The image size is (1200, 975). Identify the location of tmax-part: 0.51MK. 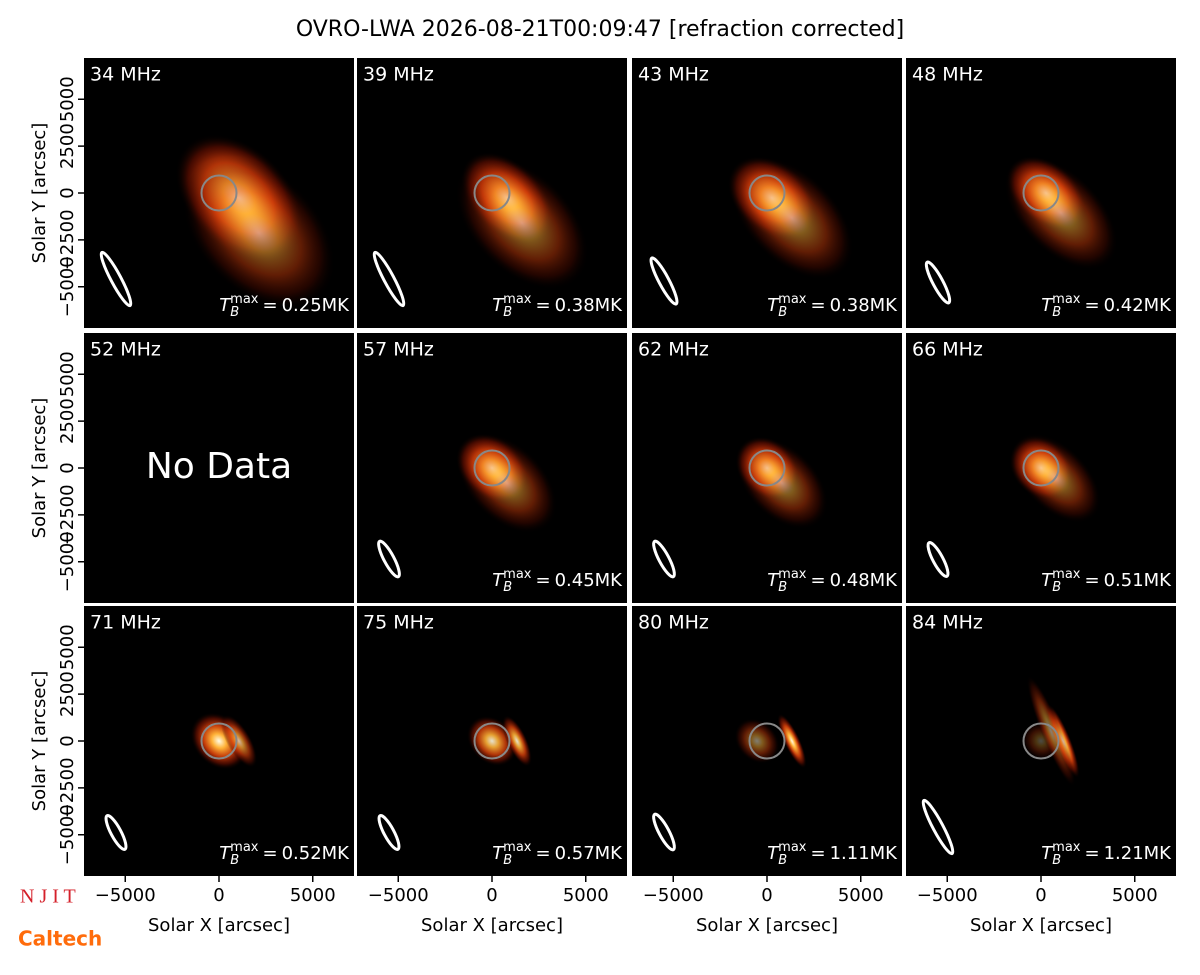
(1138, 580).